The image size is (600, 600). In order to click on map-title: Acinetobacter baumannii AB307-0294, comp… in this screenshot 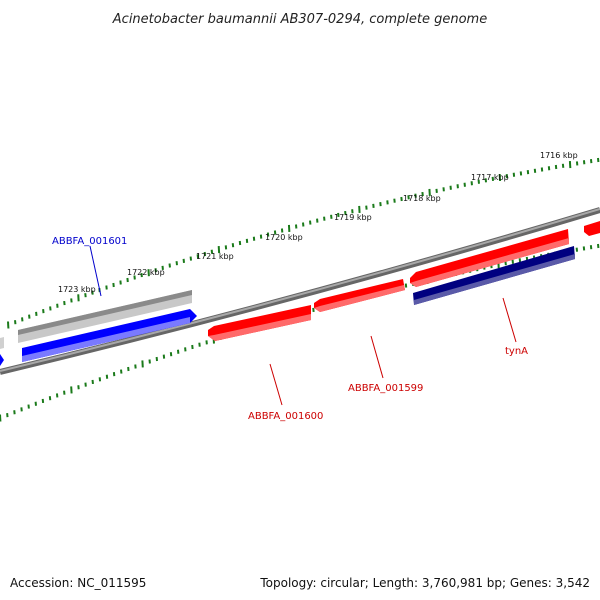, I will do `click(299, 19)`.